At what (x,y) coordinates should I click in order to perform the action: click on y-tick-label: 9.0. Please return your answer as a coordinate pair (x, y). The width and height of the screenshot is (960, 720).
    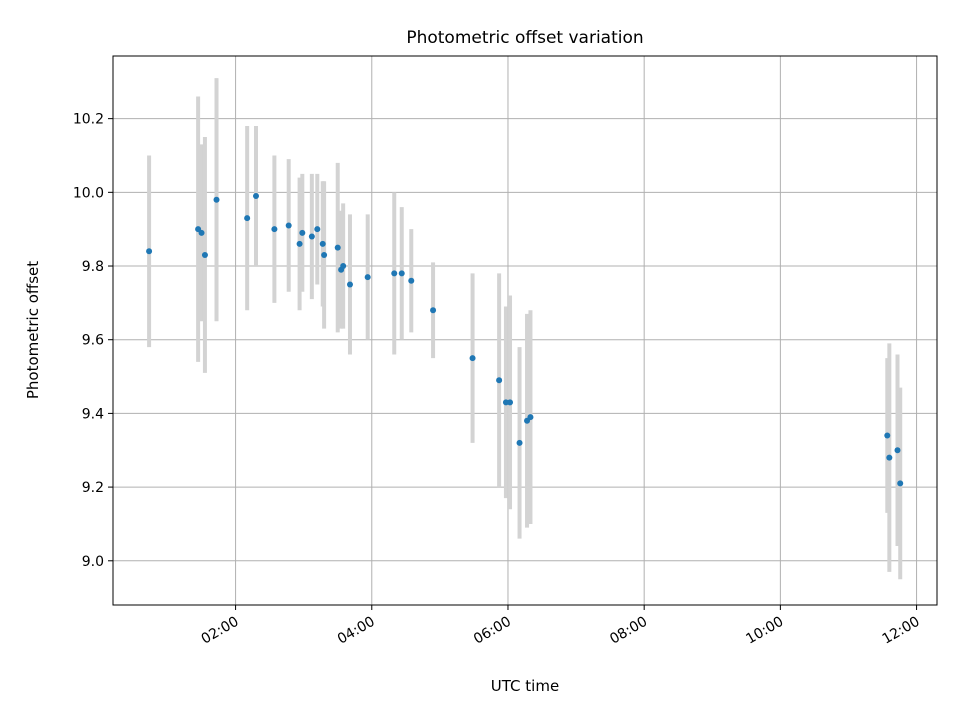
    Looking at the image, I should click on (93, 562).